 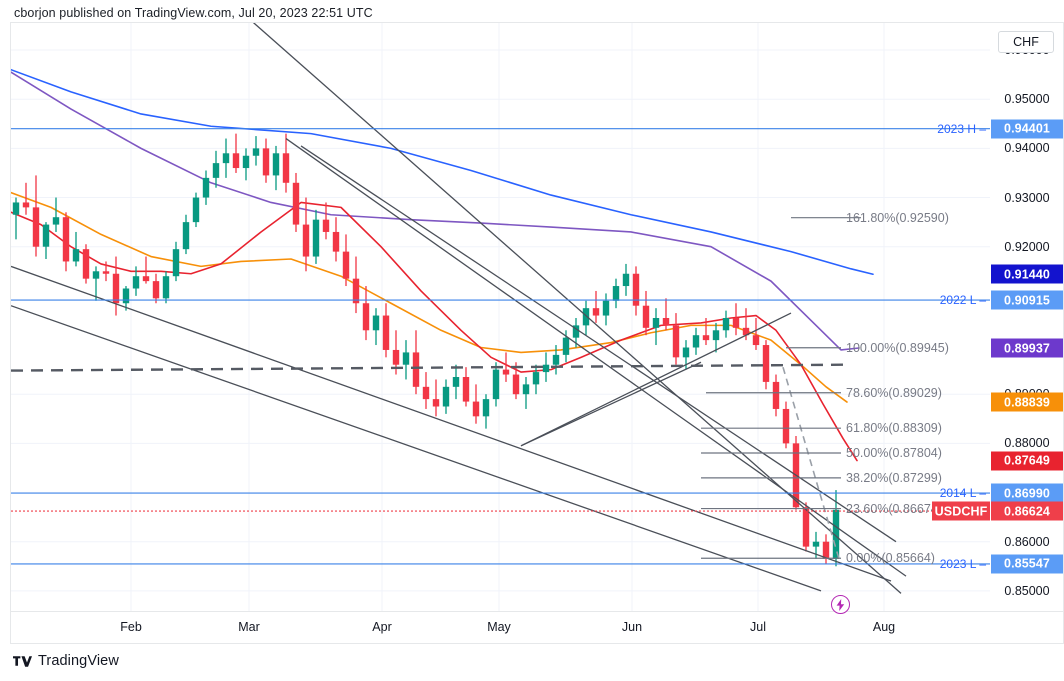 What do you see at coordinates (884, 627) in the screenshot?
I see `time-tick-label-aug: Aug` at bounding box center [884, 627].